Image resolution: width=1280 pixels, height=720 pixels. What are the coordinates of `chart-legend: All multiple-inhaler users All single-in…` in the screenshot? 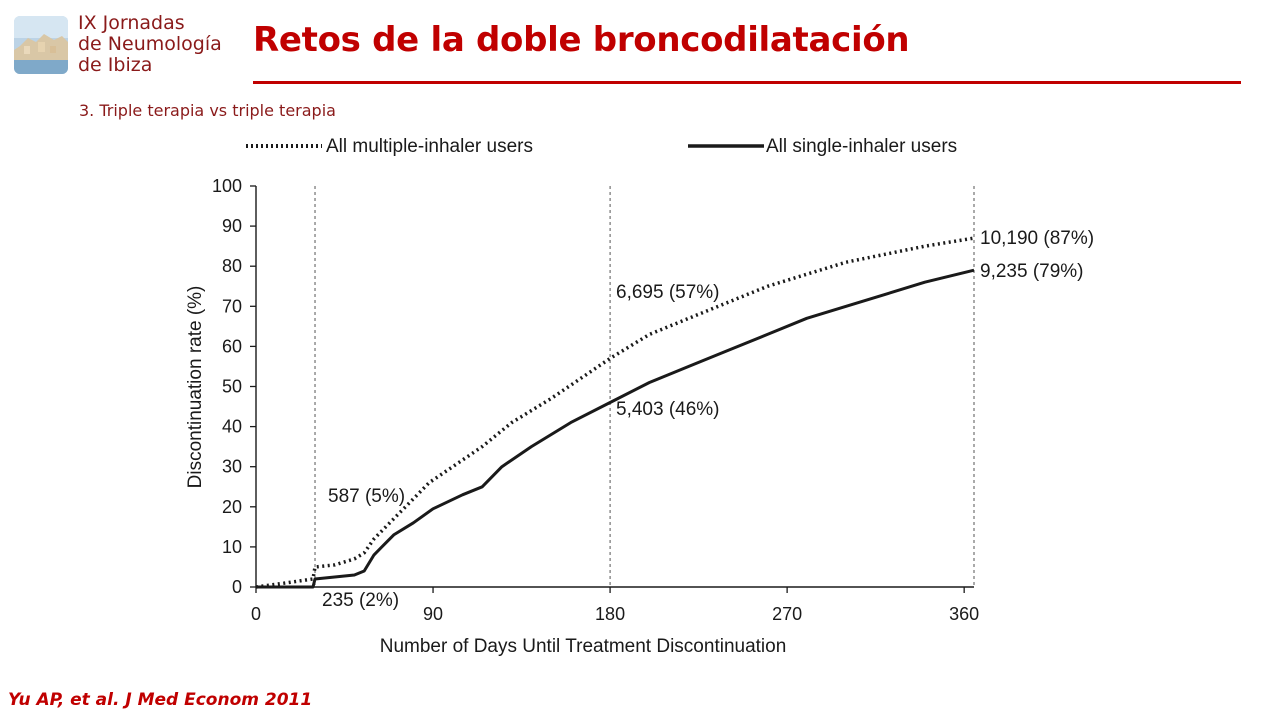 It's located at (601, 146).